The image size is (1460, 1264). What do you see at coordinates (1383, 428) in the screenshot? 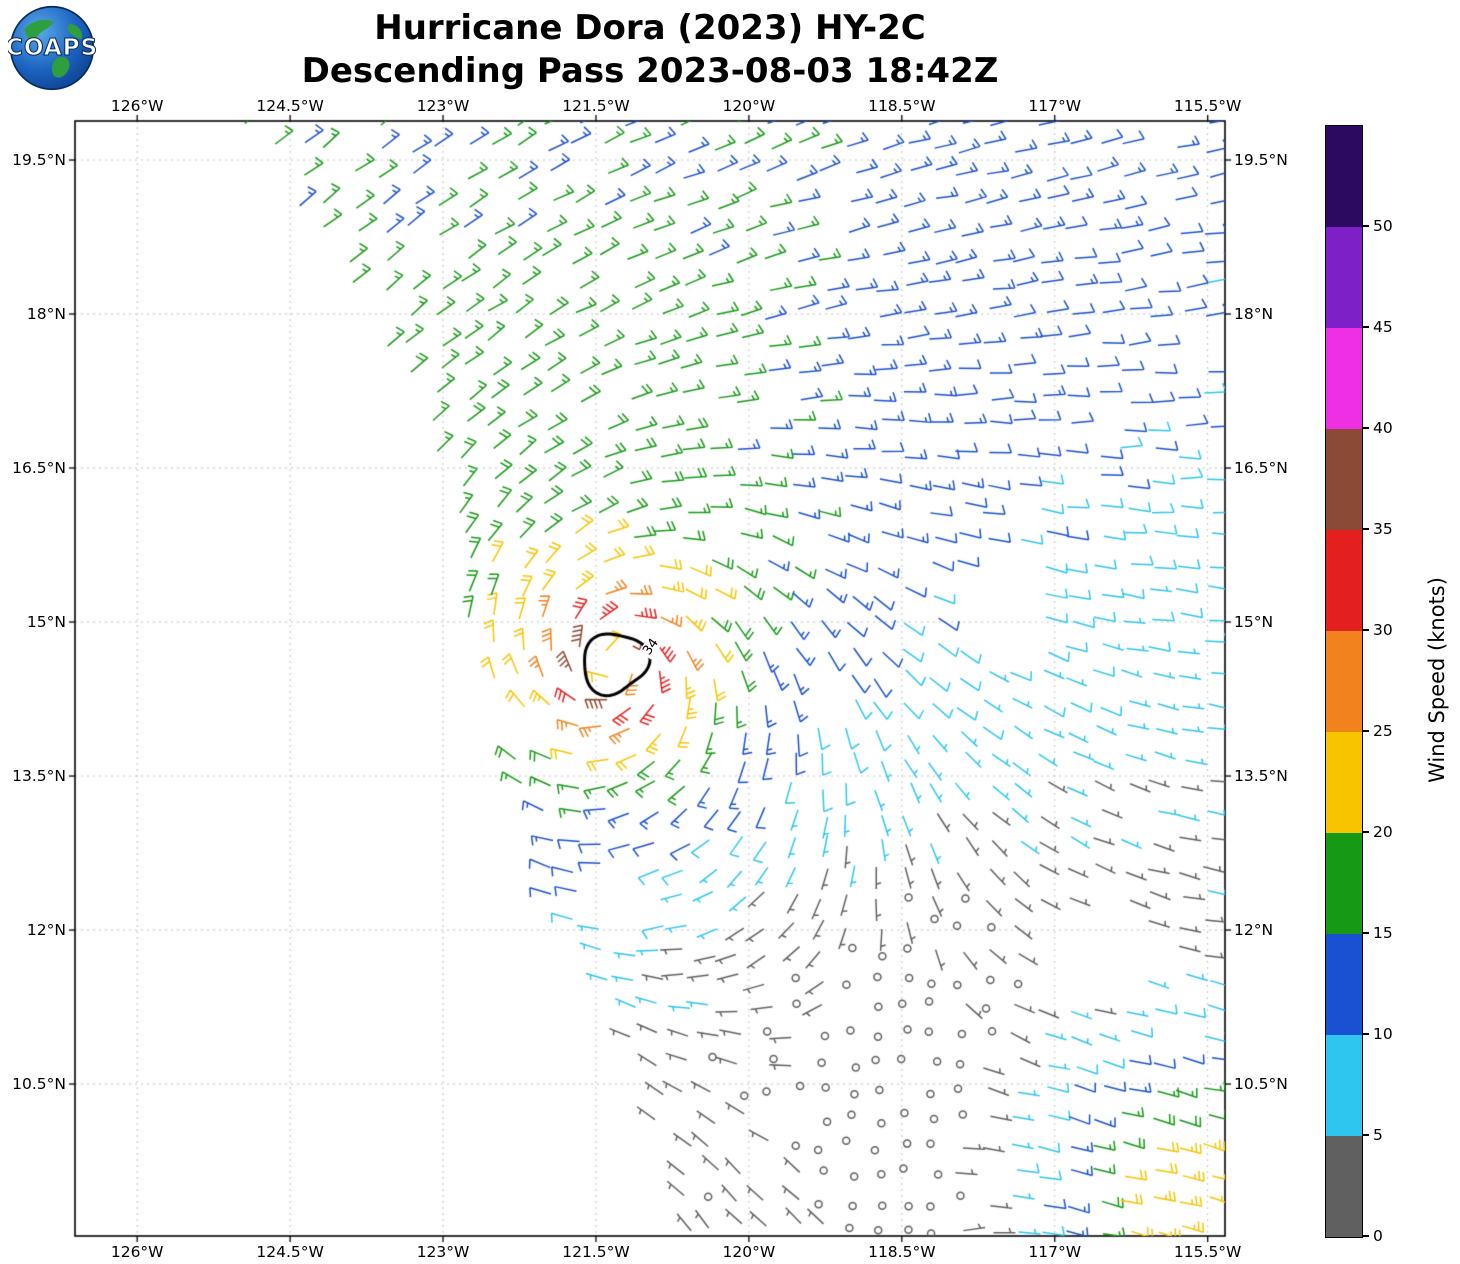
I see `colorbar-tick-label: 40` at bounding box center [1383, 428].